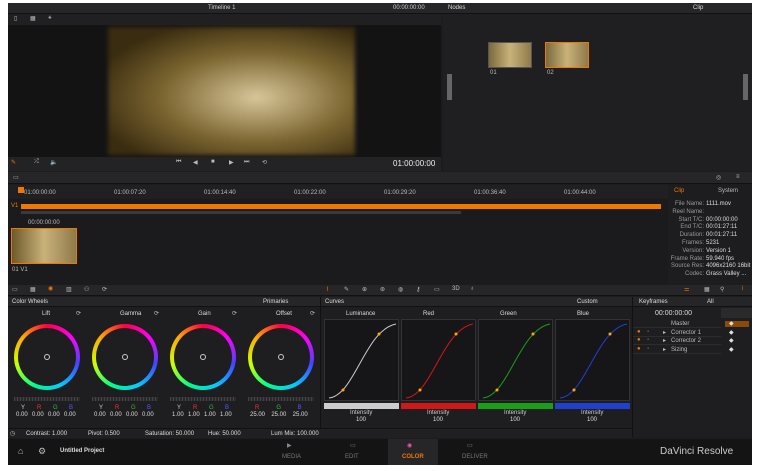  I want to click on drop-icon: ♁, so click(472, 289).